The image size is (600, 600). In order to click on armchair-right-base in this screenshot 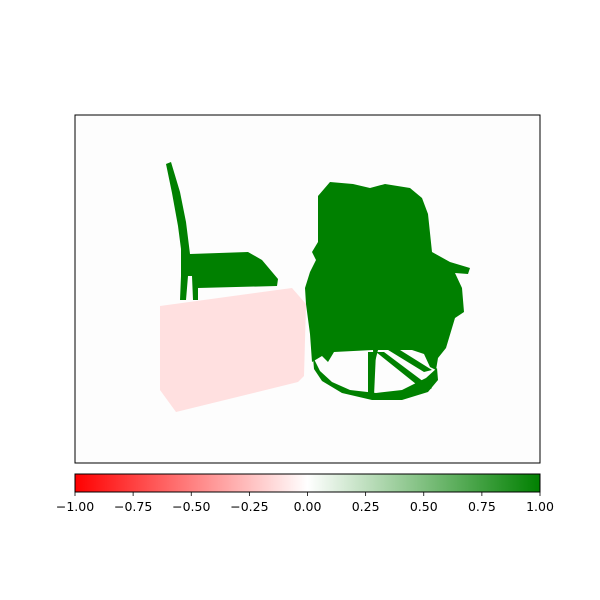, I will do `click(375, 378)`.